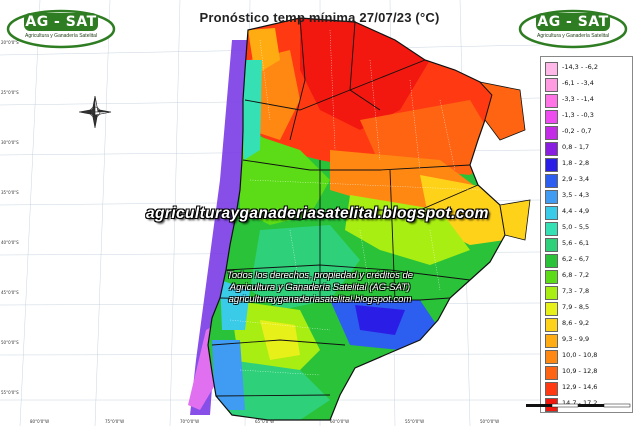  I want to click on legend-label: -14,3 - -6,2, so click(580, 67).